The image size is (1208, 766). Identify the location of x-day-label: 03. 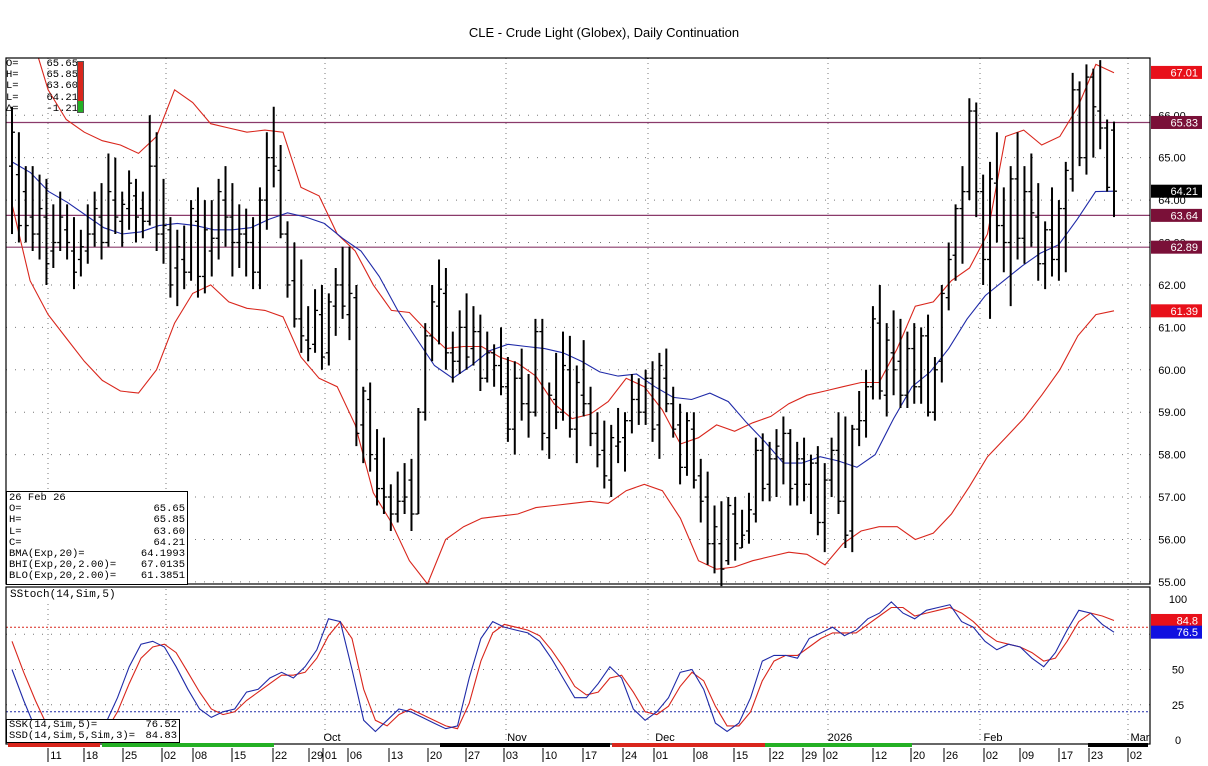
(512, 756).